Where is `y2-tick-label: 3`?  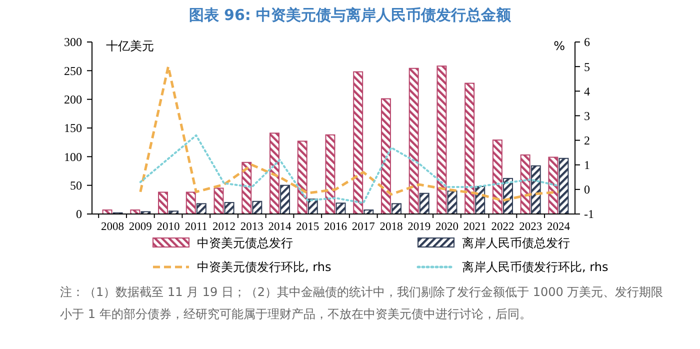
y2-tick-label: 3 is located at coordinates (587, 115).